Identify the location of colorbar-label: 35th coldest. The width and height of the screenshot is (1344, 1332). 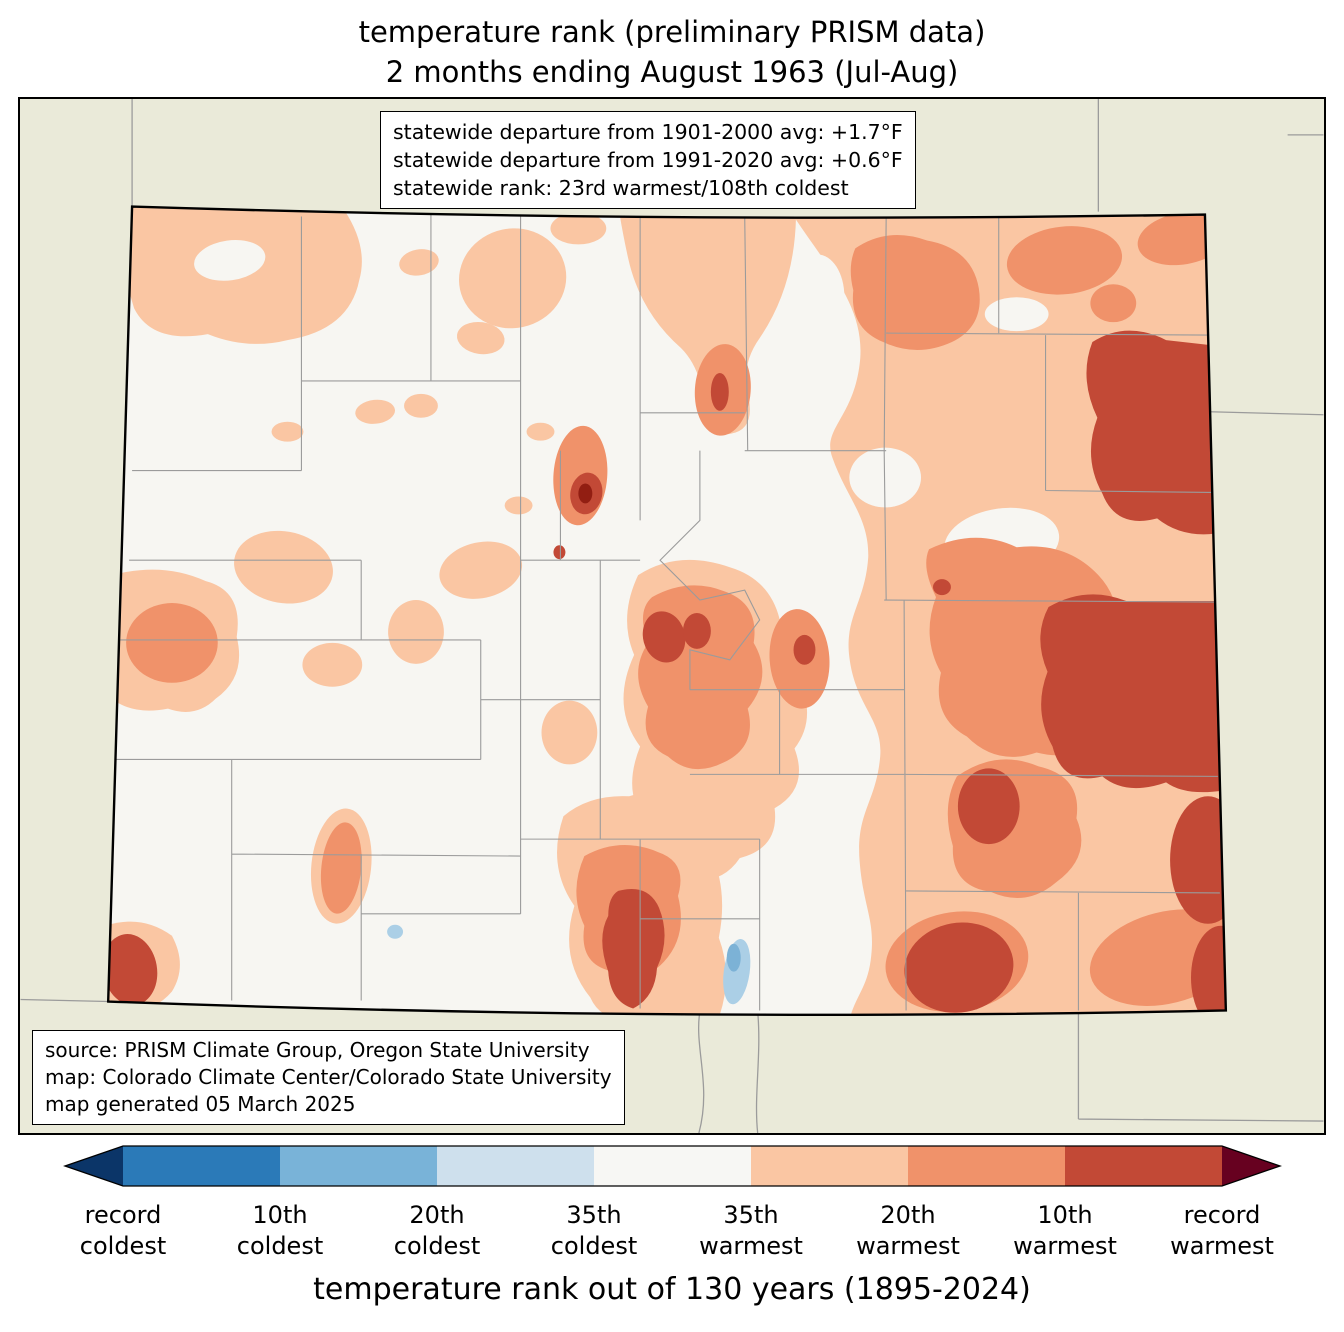
(594, 1230).